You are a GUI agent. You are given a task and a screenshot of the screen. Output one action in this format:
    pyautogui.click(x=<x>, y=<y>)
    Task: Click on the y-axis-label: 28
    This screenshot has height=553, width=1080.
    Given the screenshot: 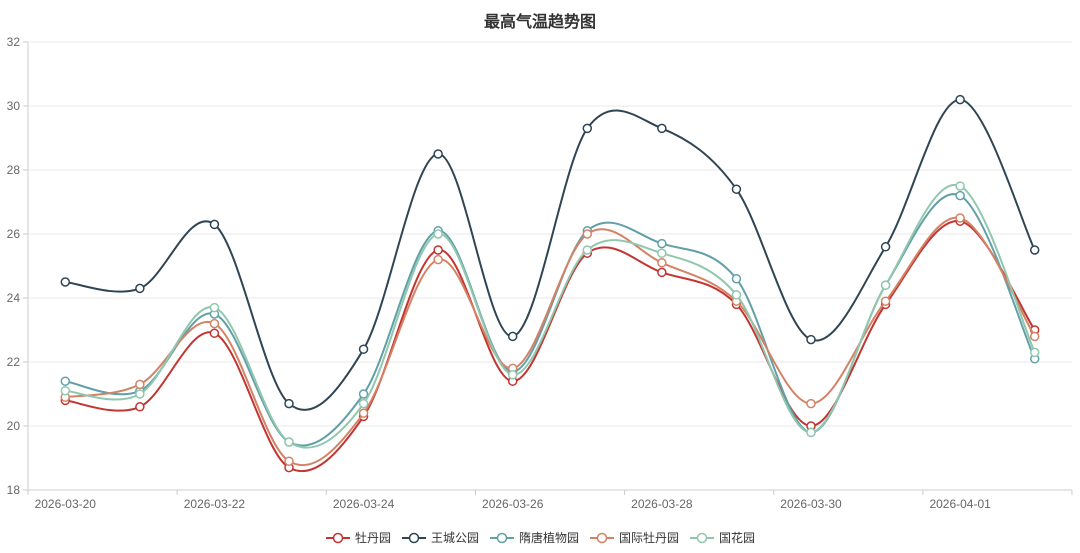 What is the action you would take?
    pyautogui.click(x=14, y=170)
    